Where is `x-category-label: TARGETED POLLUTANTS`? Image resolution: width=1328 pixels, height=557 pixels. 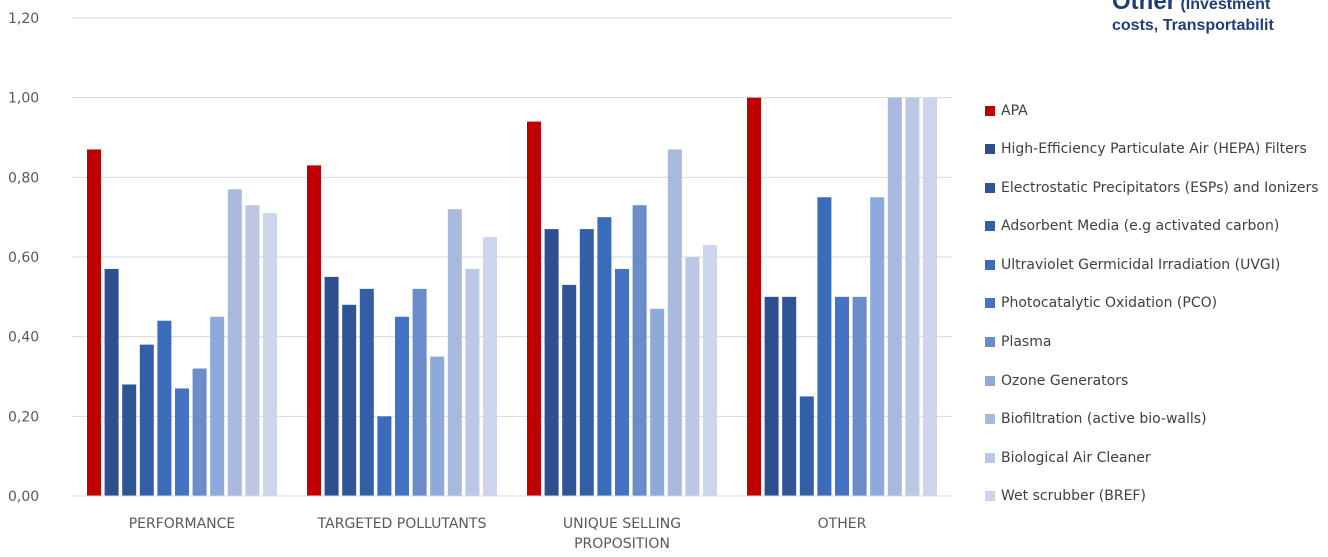 x-category-label: TARGETED POLLUTANTS is located at coordinates (402, 524).